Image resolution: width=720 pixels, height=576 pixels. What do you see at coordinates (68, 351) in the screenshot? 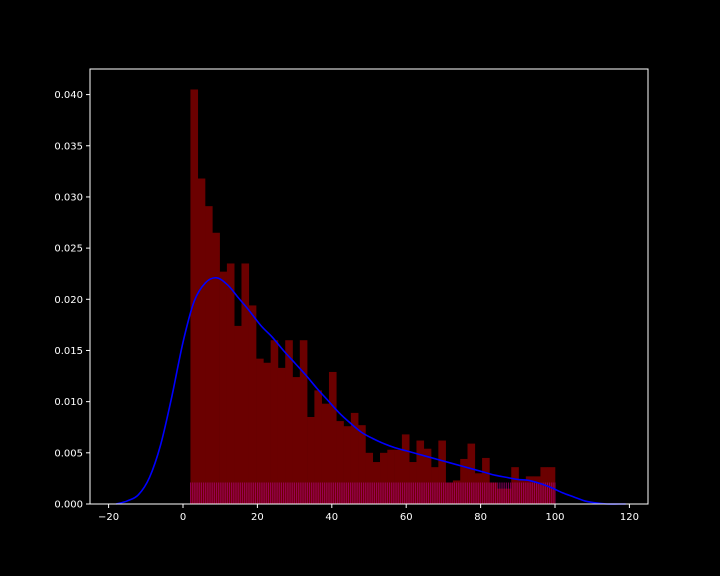
I see `y-tick-label: 0.015` at bounding box center [68, 351].